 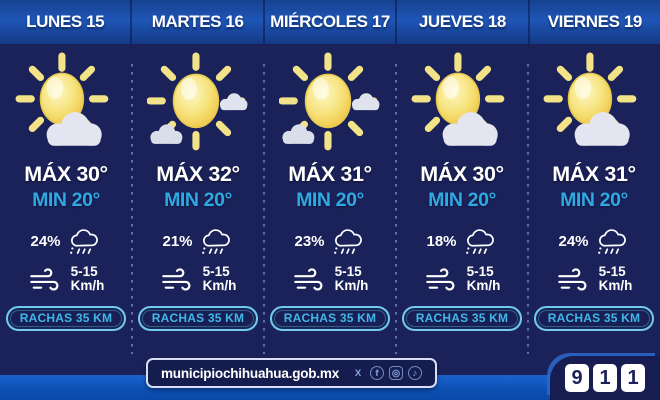 I want to click on x-icon: X, so click(x=358, y=373).